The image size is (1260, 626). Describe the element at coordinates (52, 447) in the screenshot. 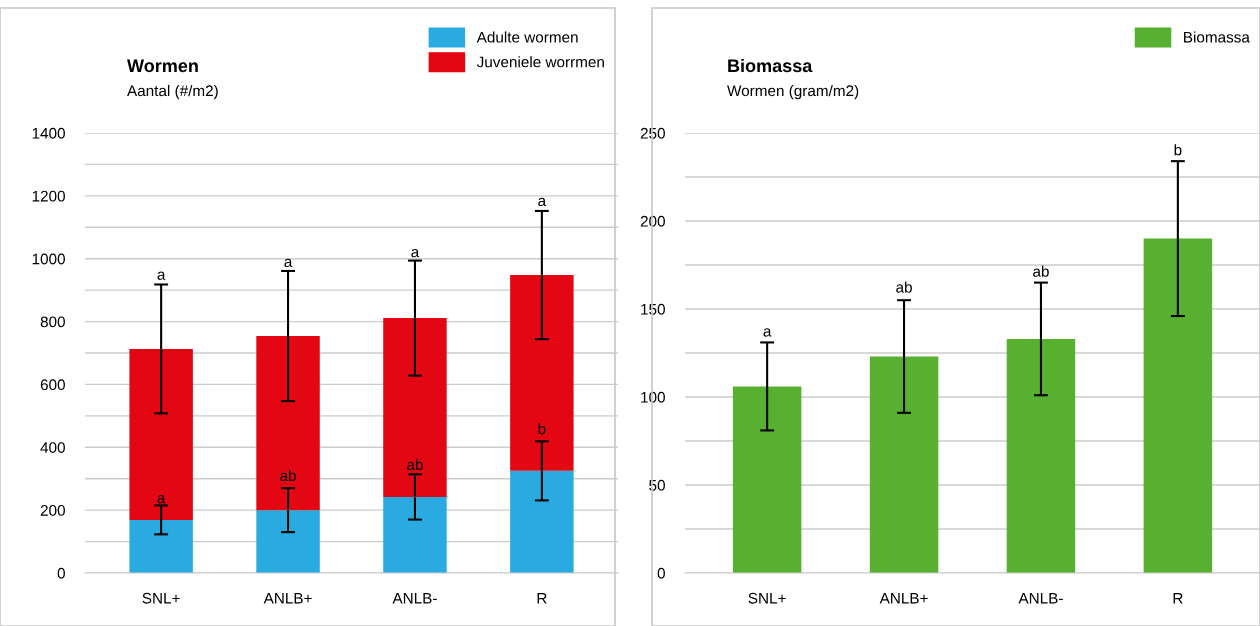

I see `y-tick-label: 400` at that location.